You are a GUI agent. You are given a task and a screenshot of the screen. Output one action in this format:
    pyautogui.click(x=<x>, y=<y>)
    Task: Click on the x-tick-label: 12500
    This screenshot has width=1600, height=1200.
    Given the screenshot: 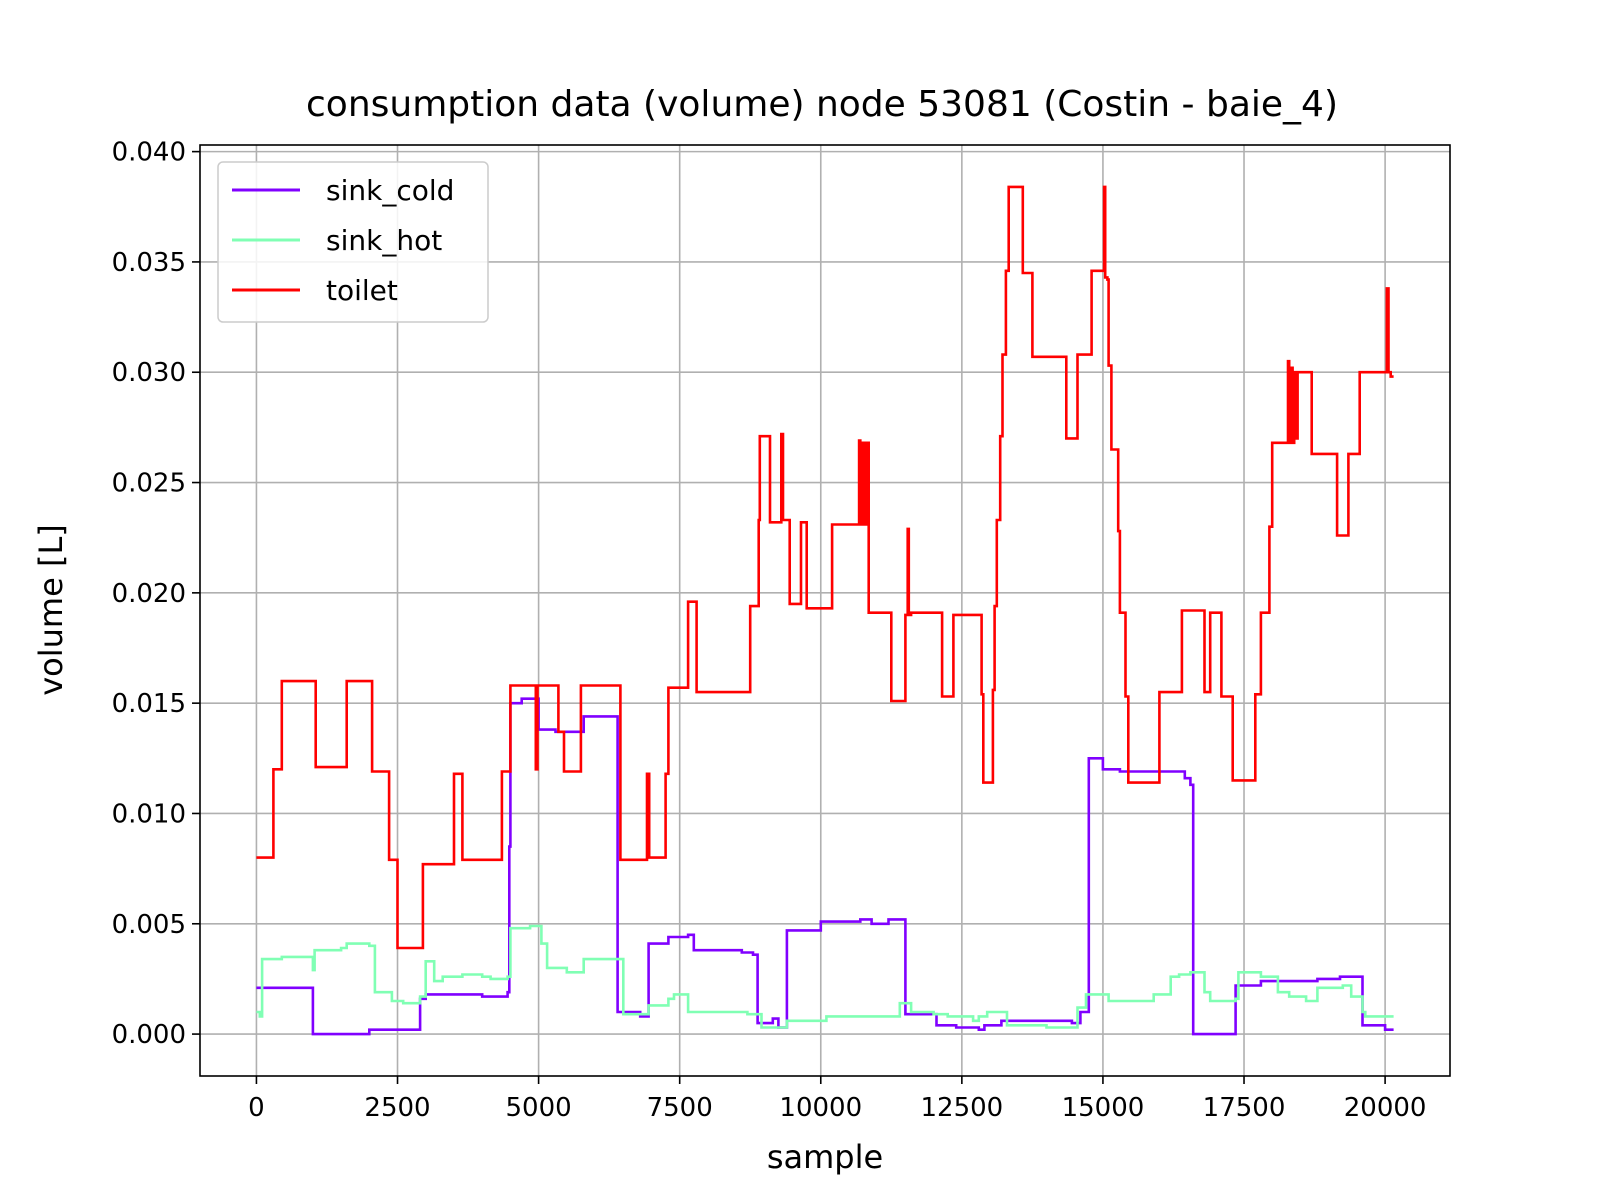 What is the action you would take?
    pyautogui.click(x=961, y=1108)
    